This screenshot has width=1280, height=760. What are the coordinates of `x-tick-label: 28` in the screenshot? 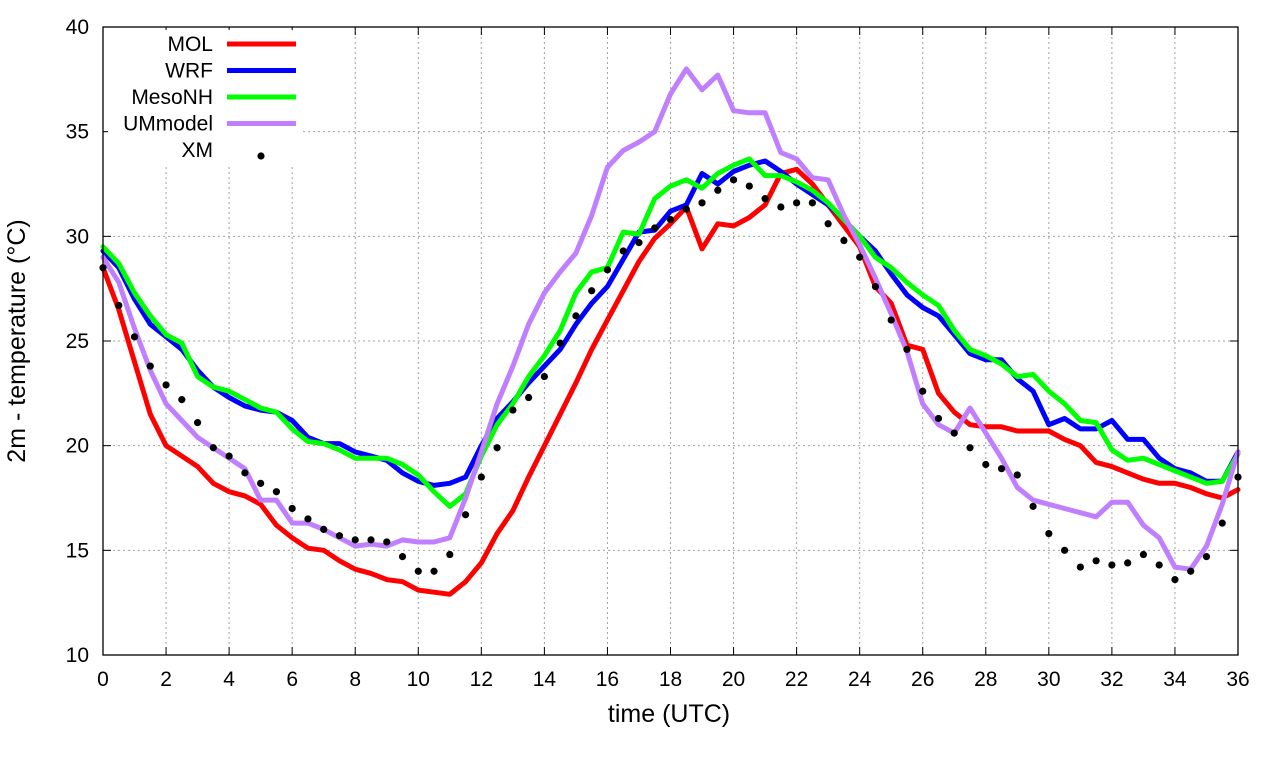 It's located at (985, 679).